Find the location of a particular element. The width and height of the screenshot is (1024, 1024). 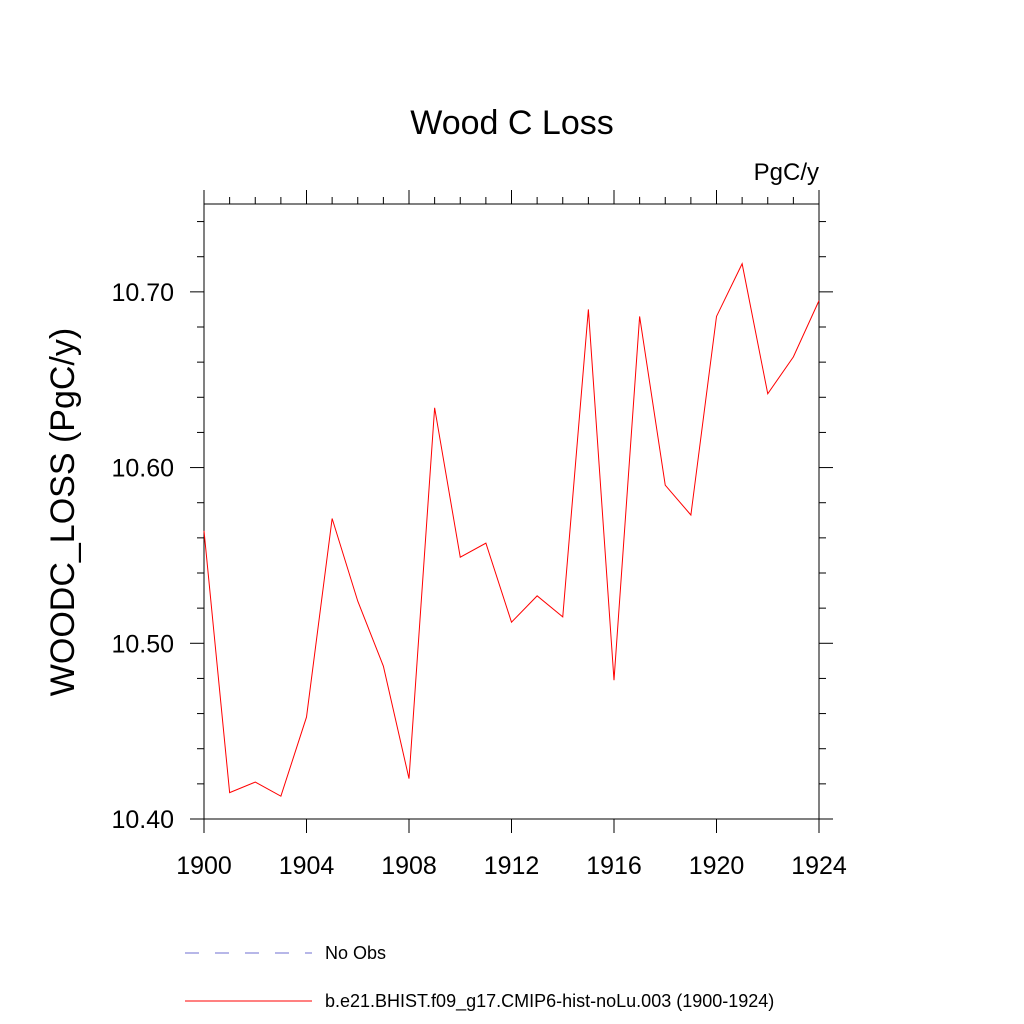

y-tick-labels: 10.40 10.50 10.60 10.70 is located at coordinates (142, 556).